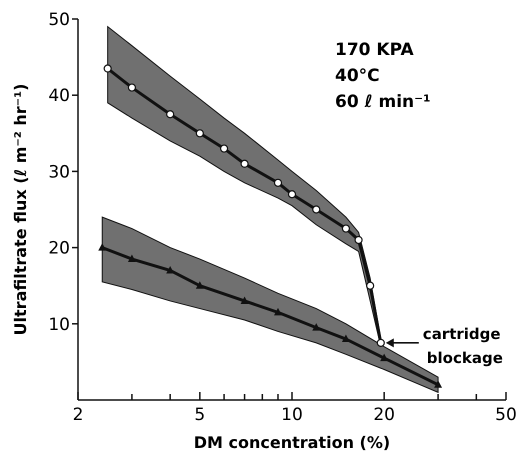  What do you see at coordinates (59, 96) in the screenshot?
I see `y-tick-label: 40` at bounding box center [59, 96].